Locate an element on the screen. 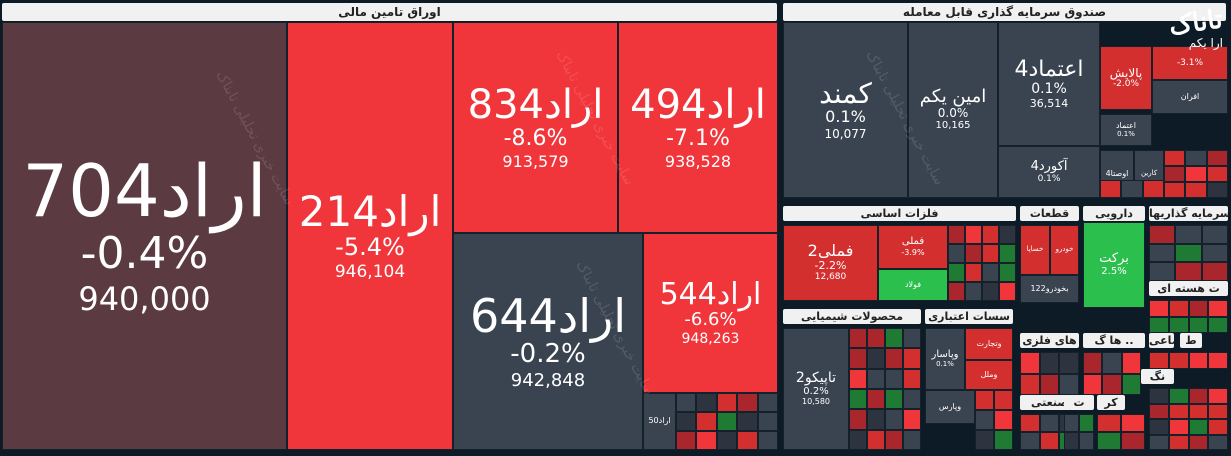 This screenshot has height=456, width=1231. treemap-tile: فولاد is located at coordinates (913, 285).